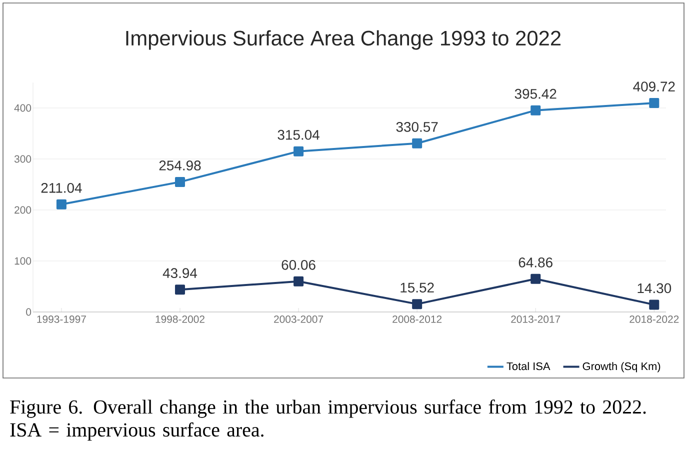 The width and height of the screenshot is (687, 454). Describe the element at coordinates (29, 312) in the screenshot. I see `y-tick-label: 0` at that location.